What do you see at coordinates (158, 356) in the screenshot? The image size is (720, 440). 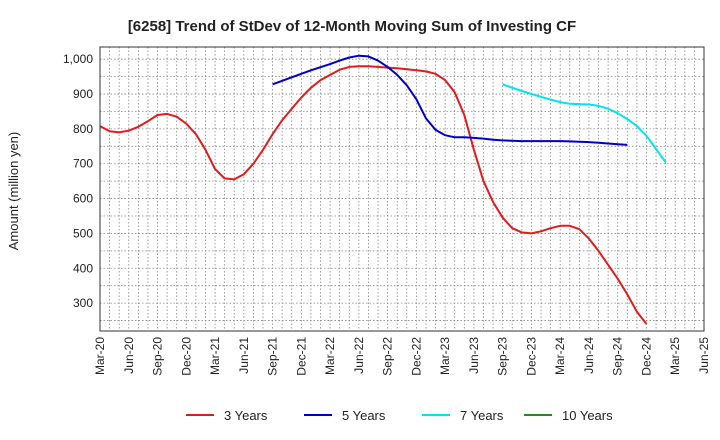 I see `x-tick-label: Sep-20` at bounding box center [158, 356].